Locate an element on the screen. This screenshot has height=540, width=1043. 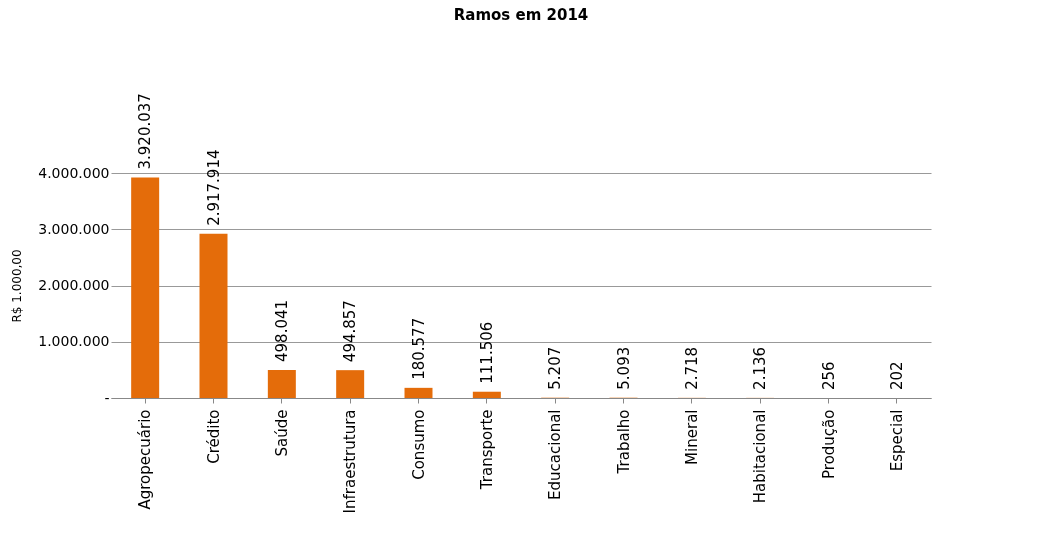
x-tick-label: Agropecuário is located at coordinates (145, 459).